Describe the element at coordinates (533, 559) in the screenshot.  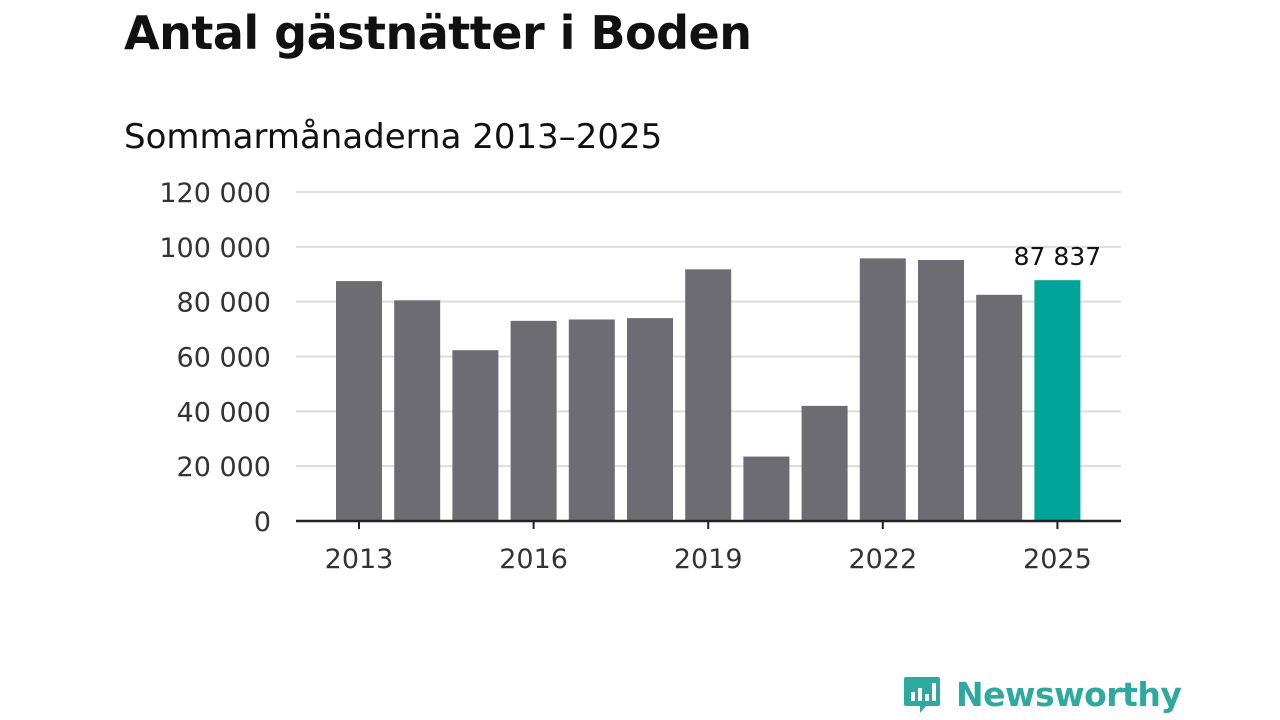
I see `x-tick-label: 2016` at that location.